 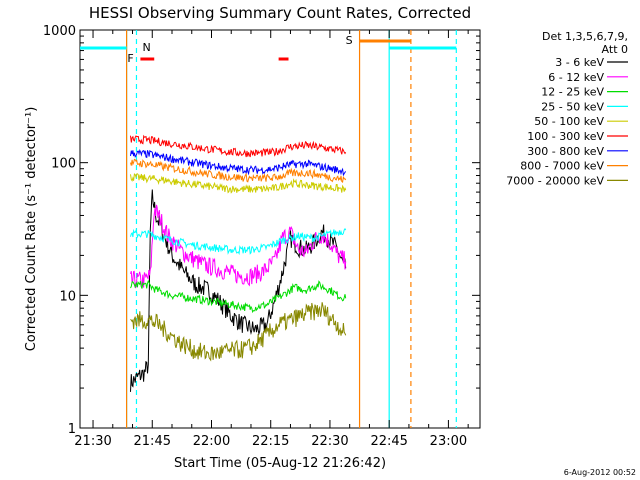 I want to click on y-tick-label: 100, so click(x=63, y=164).